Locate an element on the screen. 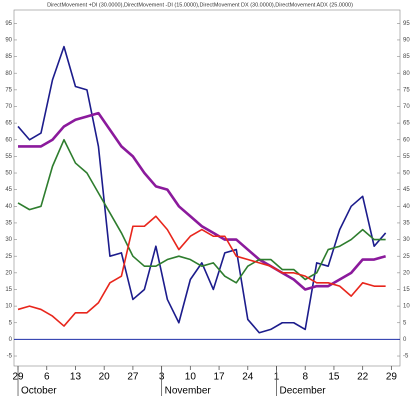  x-tick-label: 8 is located at coordinates (305, 377).